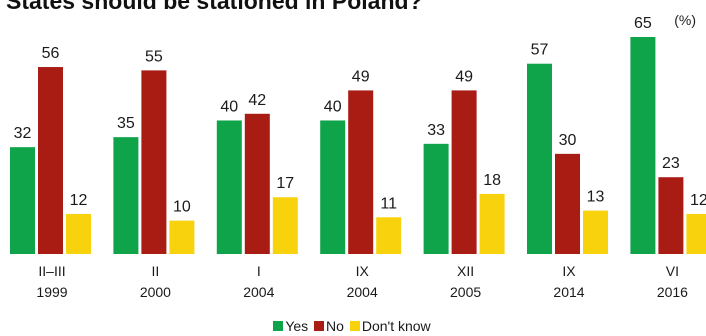 The height and width of the screenshot is (336, 706). I want to click on legend-label-dont-know: Don't know, so click(396, 326).